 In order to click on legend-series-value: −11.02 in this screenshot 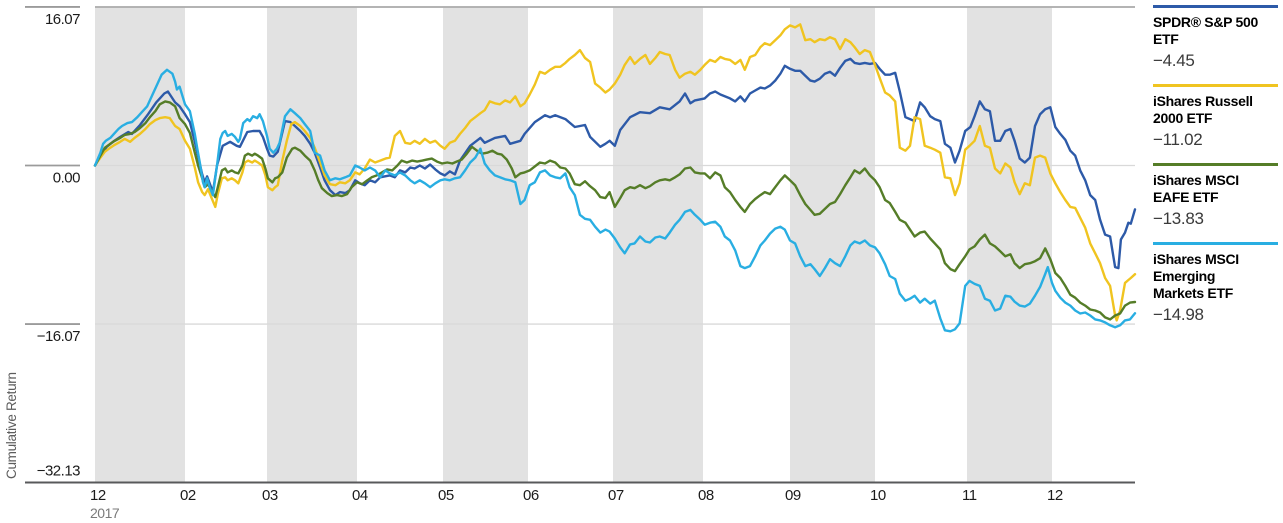, I will do `click(1178, 139)`.